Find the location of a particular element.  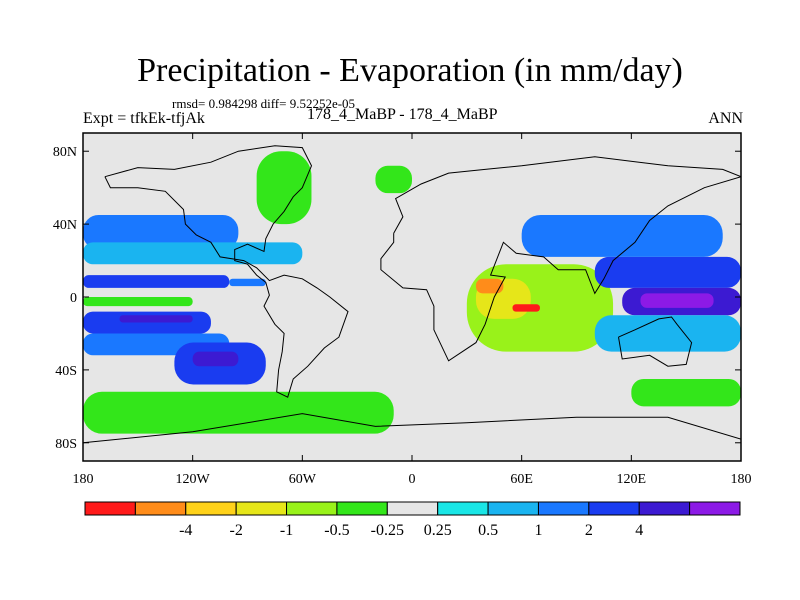

colorbar-label: -0.5 is located at coordinates (336, 530).